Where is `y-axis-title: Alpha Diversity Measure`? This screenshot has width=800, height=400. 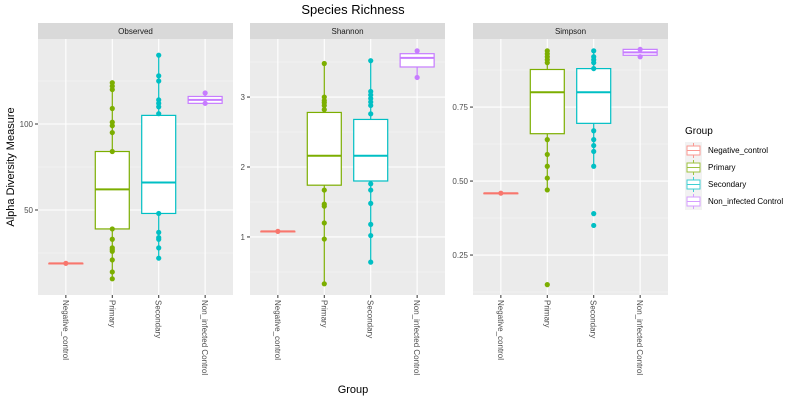
y-axis-title: Alpha Diversity Measure is located at coordinates (11, 166).